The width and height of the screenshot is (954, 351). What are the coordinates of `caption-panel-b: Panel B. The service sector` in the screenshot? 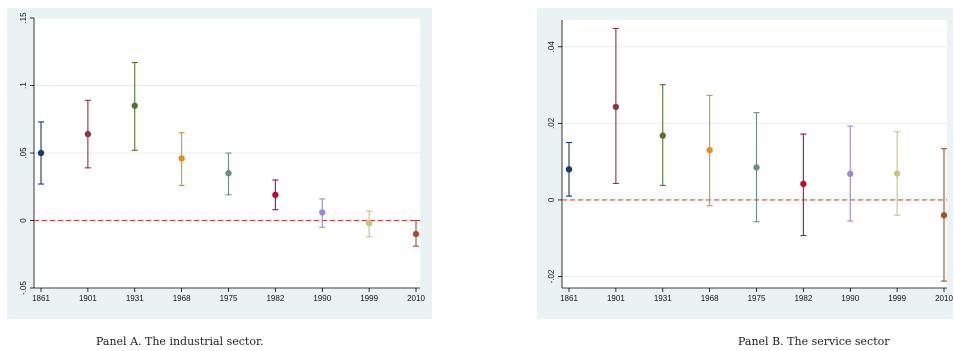 It's located at (814, 341).